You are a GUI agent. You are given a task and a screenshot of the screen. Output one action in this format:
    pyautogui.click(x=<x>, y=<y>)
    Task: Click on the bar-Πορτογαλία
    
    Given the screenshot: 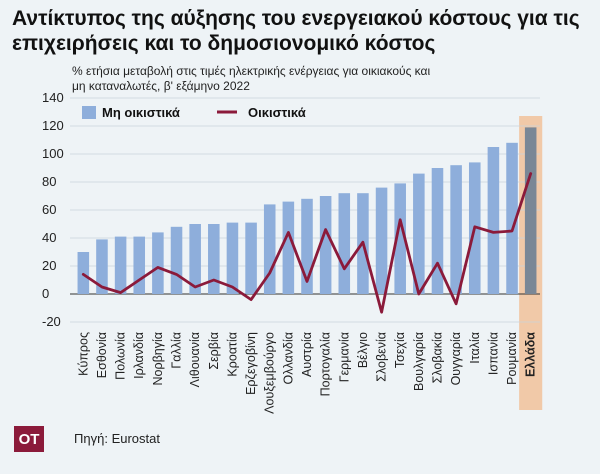 What is the action you would take?
    pyautogui.click(x=325, y=245)
    